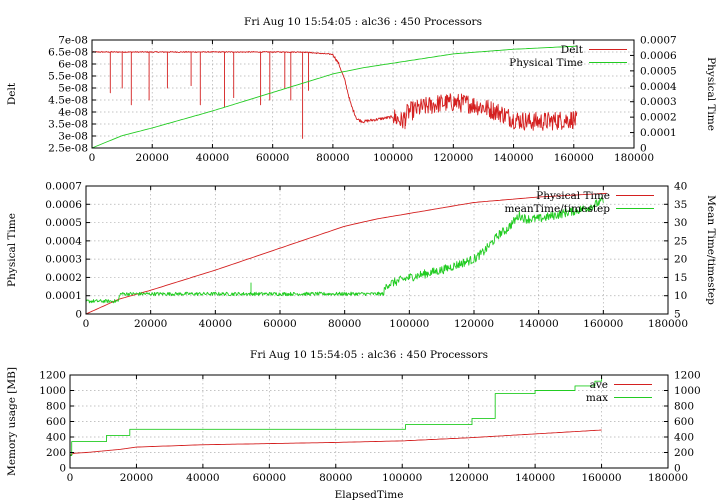 This screenshot has width=720, height=504. Describe the element at coordinates (12, 250) in the screenshot. I see `y-axis-label: Physical Time` at that location.